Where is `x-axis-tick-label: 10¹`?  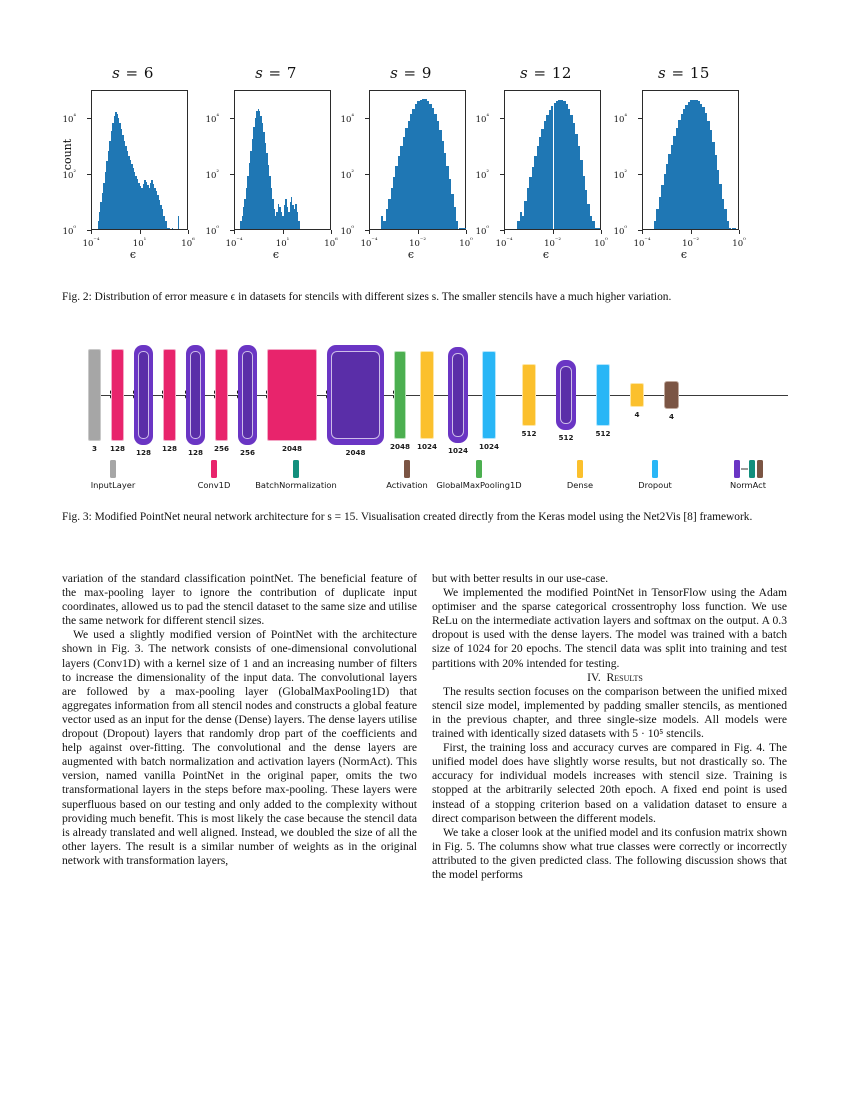
x-axis-tick-label: 10¹ is located at coordinates (282, 242).